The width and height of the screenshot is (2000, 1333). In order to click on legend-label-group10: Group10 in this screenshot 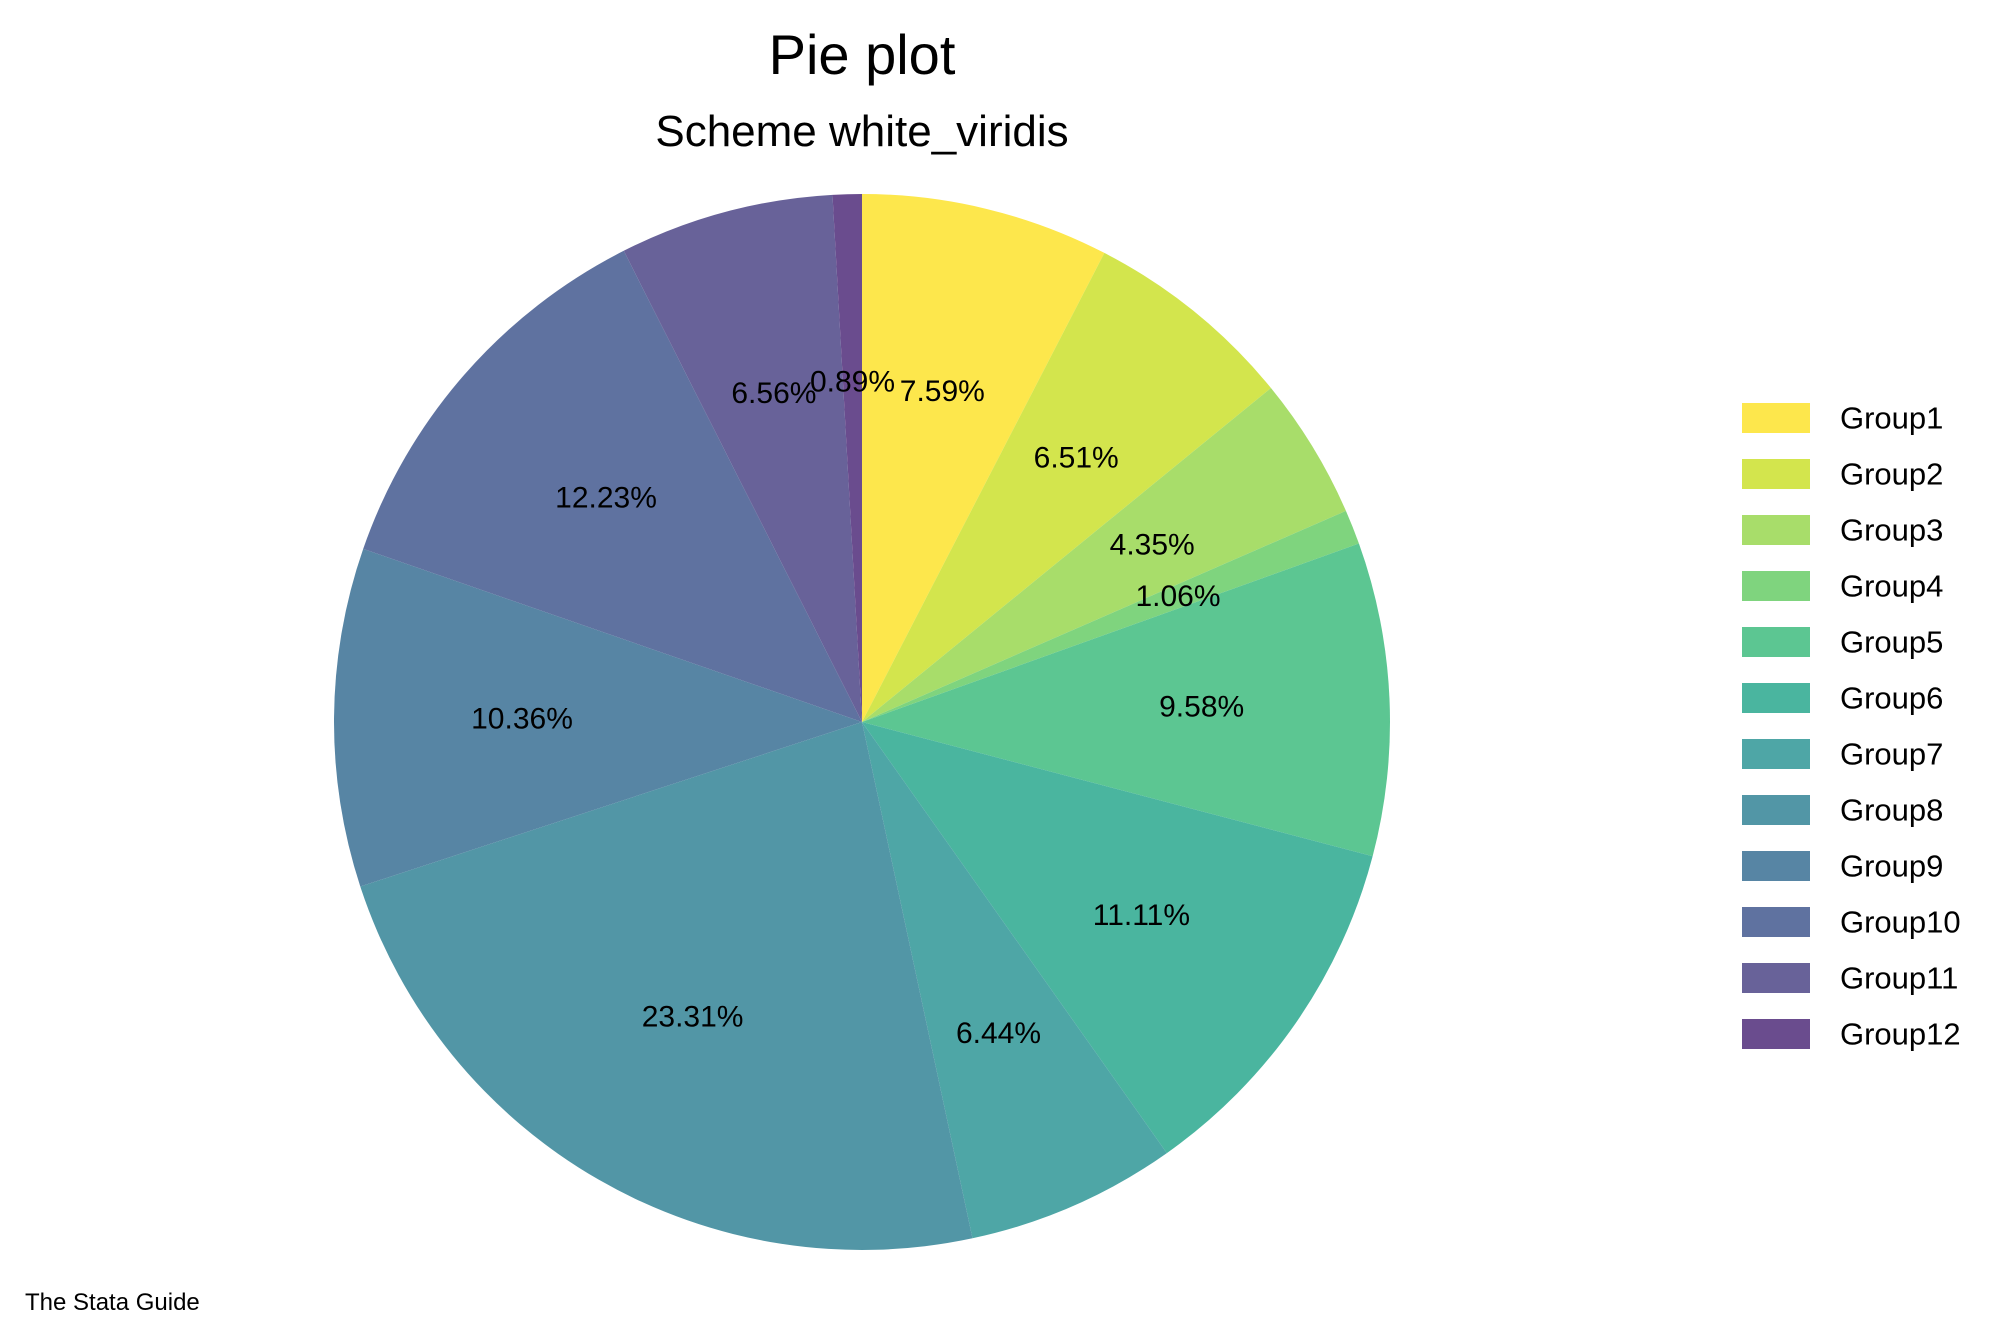, I will do `click(1900, 922)`.